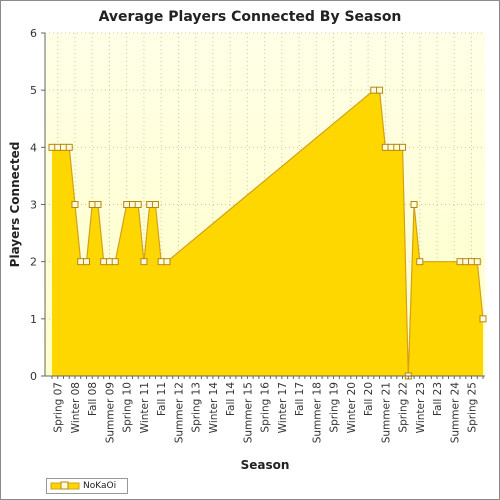 Image resolution: width=500 pixels, height=500 pixels. Describe the element at coordinates (473, 407) in the screenshot. I see `x-tick-label: Spring 25` at that location.